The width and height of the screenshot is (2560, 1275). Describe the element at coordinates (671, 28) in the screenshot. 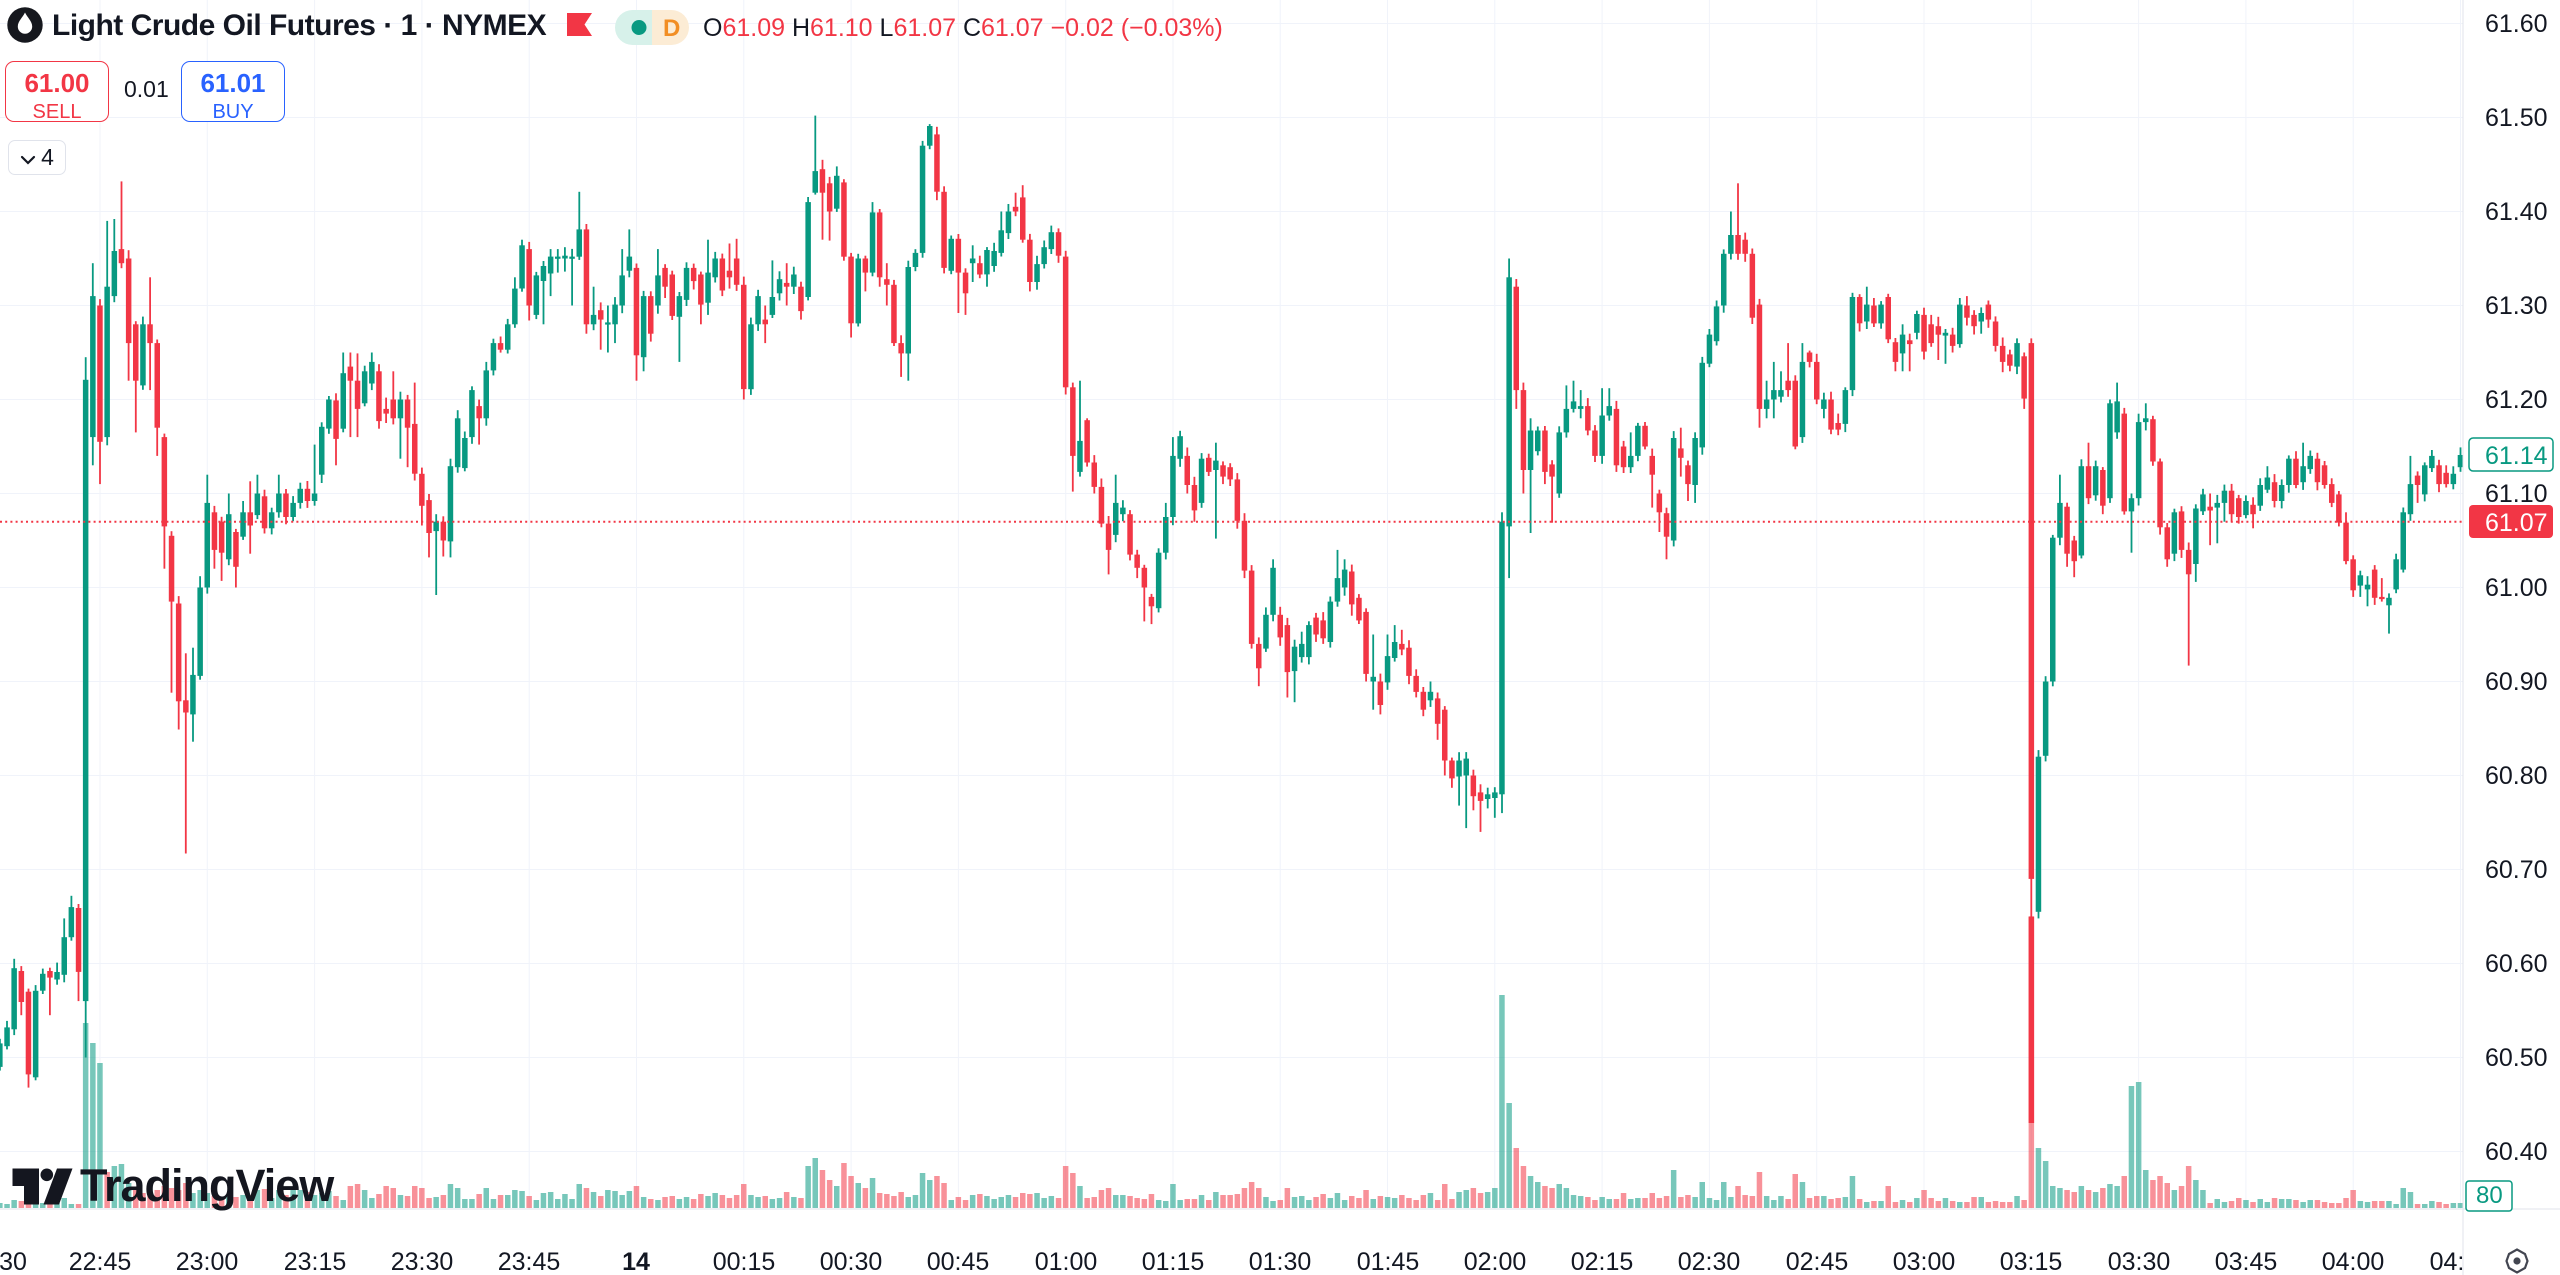

I see `svg-text: D` at that location.